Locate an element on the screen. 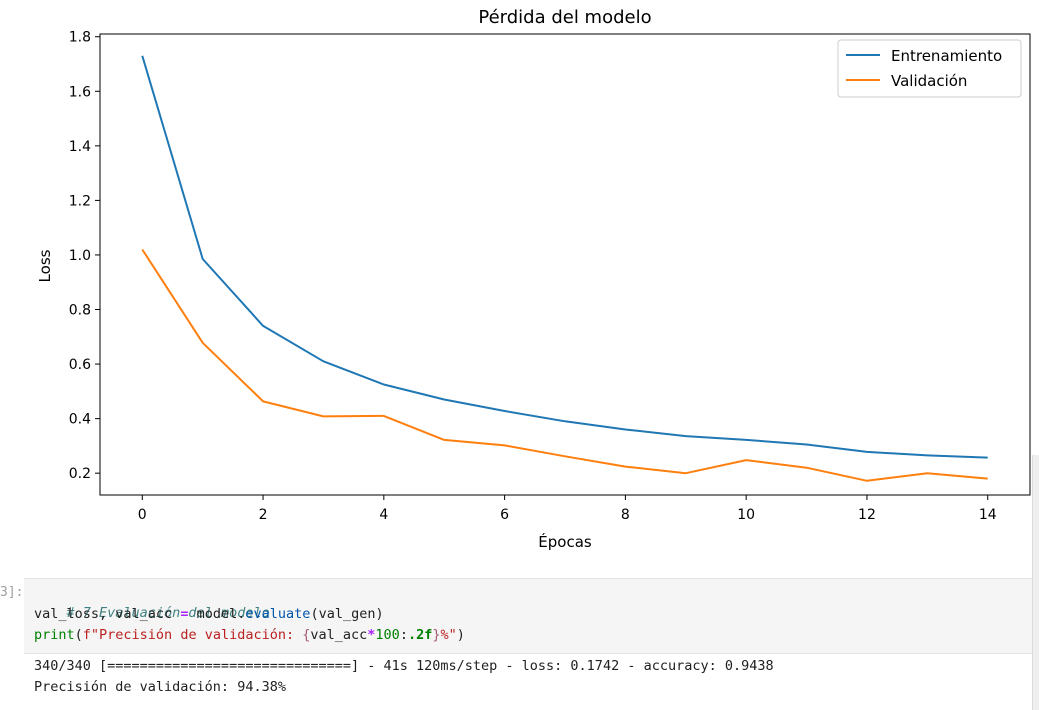 The width and height of the screenshot is (1039, 710). code-string-end: %" is located at coordinates (448, 635).